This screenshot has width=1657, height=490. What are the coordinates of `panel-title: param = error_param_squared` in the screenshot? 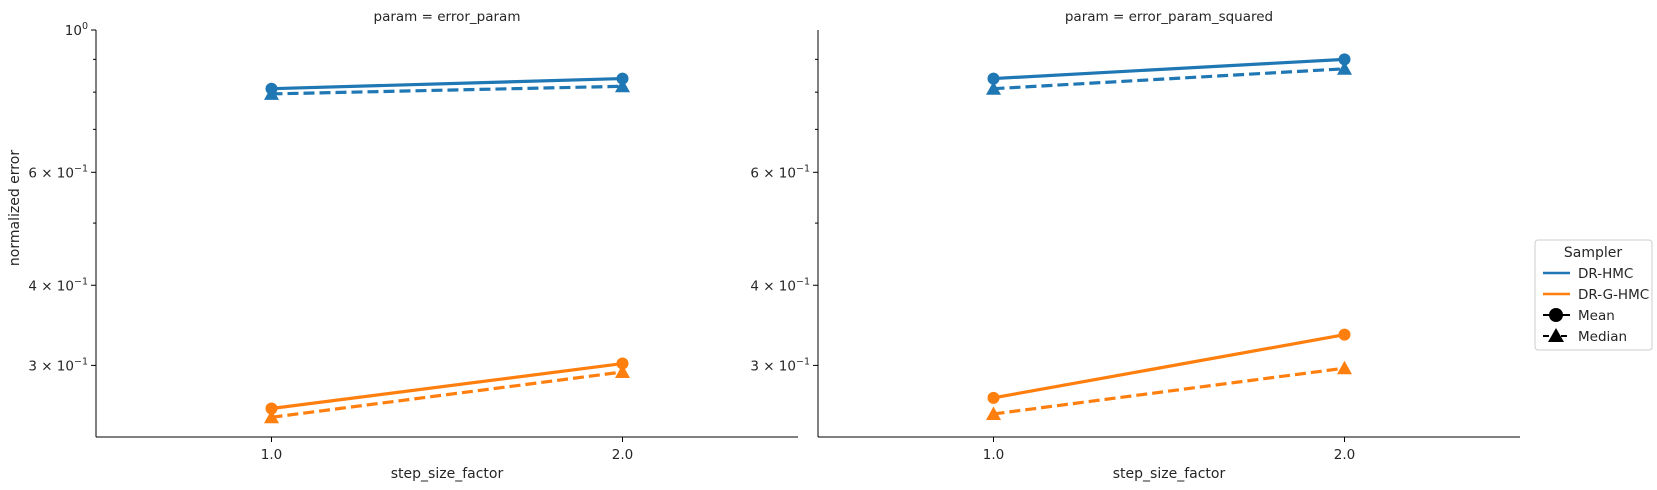 It's located at (1169, 17).